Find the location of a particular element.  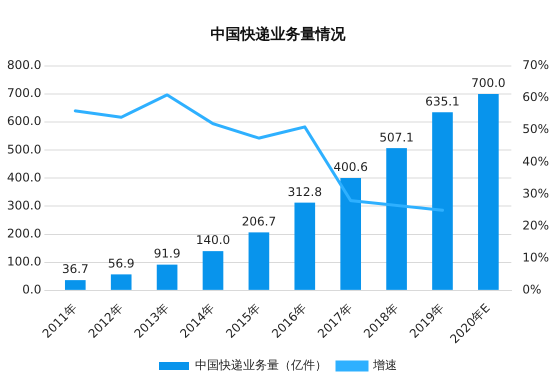

y-tick-label: 800.0 is located at coordinates (24, 65).